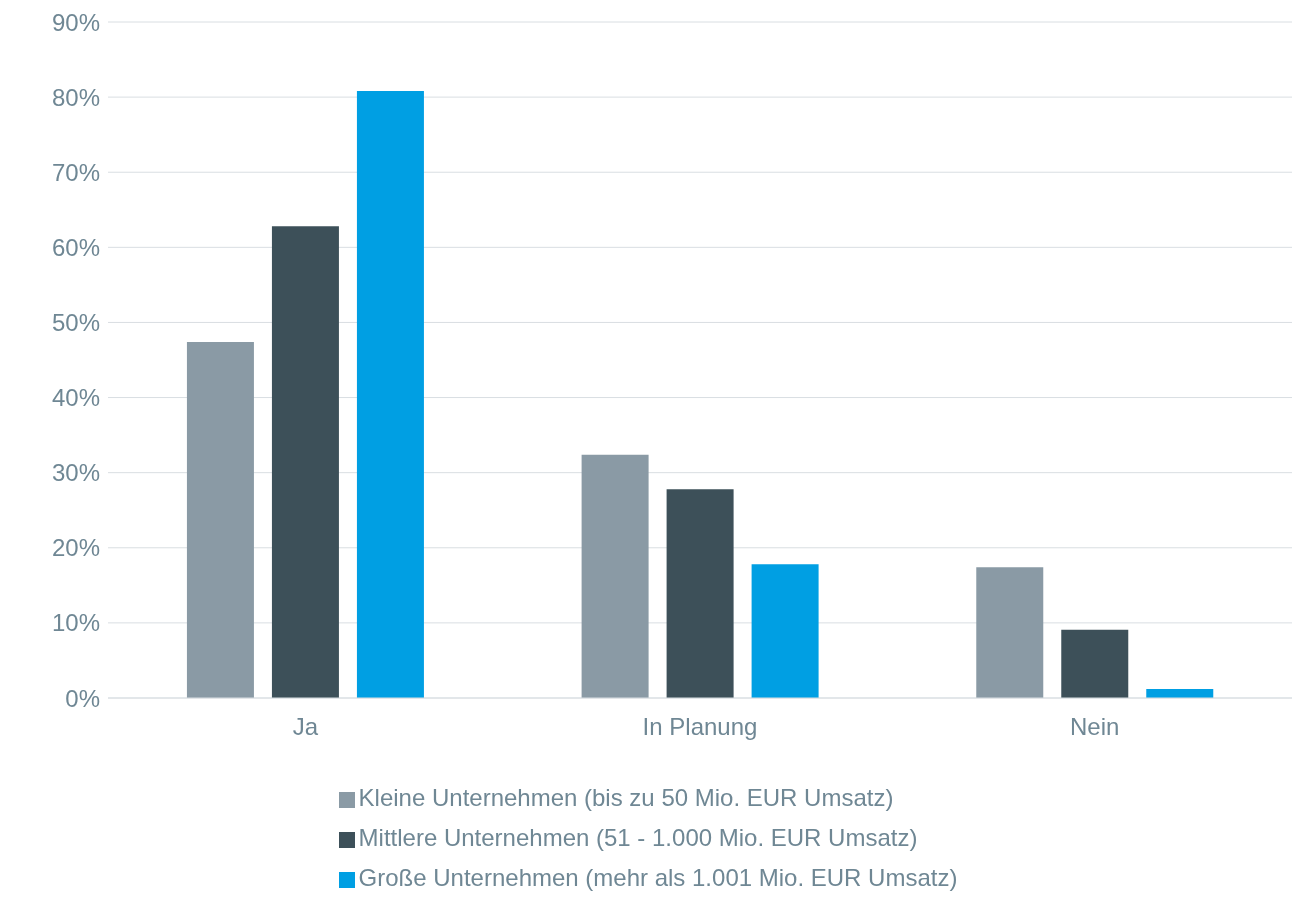 The height and width of the screenshot is (920, 1302). Describe the element at coordinates (82, 698) in the screenshot. I see `y-tick-label: 0%` at that location.